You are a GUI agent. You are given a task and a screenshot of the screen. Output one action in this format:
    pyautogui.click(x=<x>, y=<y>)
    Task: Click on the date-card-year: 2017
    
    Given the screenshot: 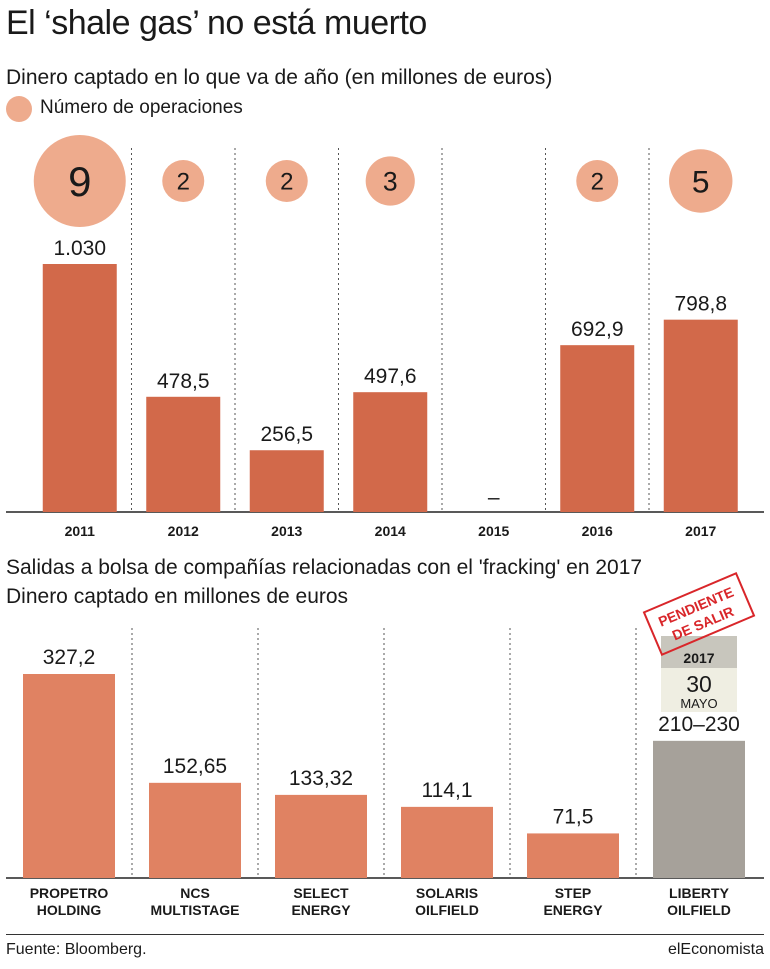 What is the action you would take?
    pyautogui.click(x=698, y=658)
    